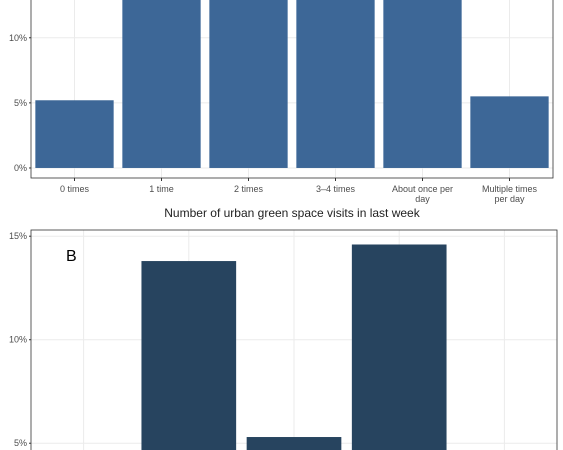 This screenshot has height=450, width=563. I want to click on y-tick-label: 15%, so click(18, 236).